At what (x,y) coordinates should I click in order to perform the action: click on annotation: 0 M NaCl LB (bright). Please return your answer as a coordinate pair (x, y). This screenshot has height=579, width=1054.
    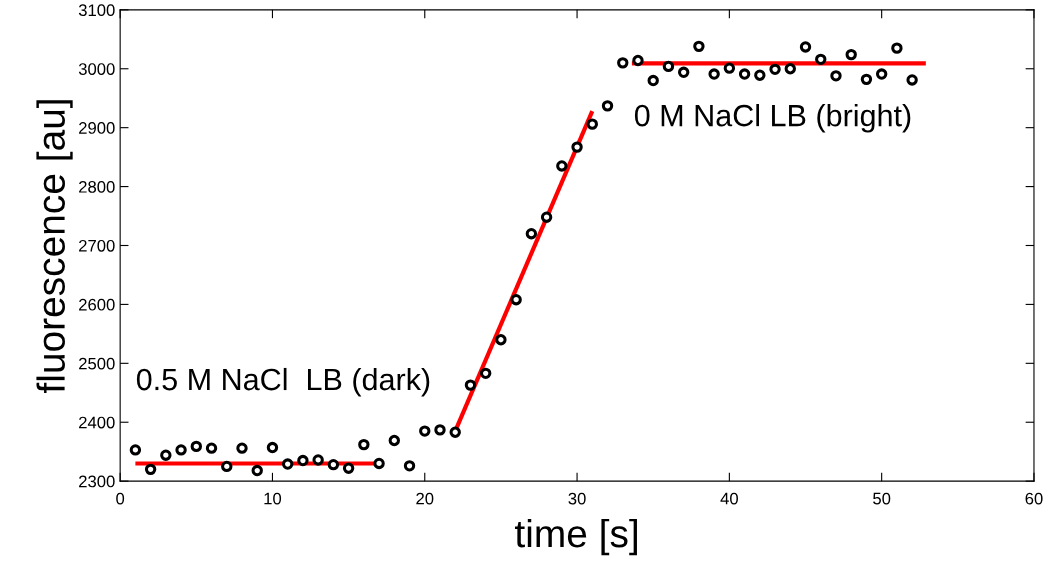
    Looking at the image, I should click on (772, 118).